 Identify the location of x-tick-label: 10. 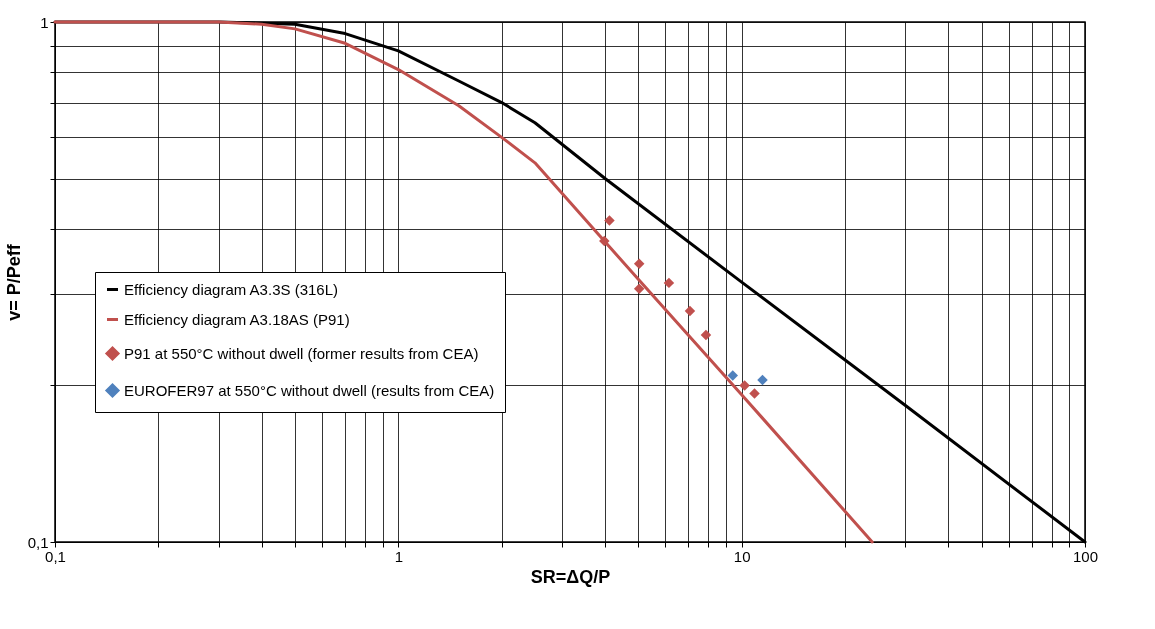
(742, 556).